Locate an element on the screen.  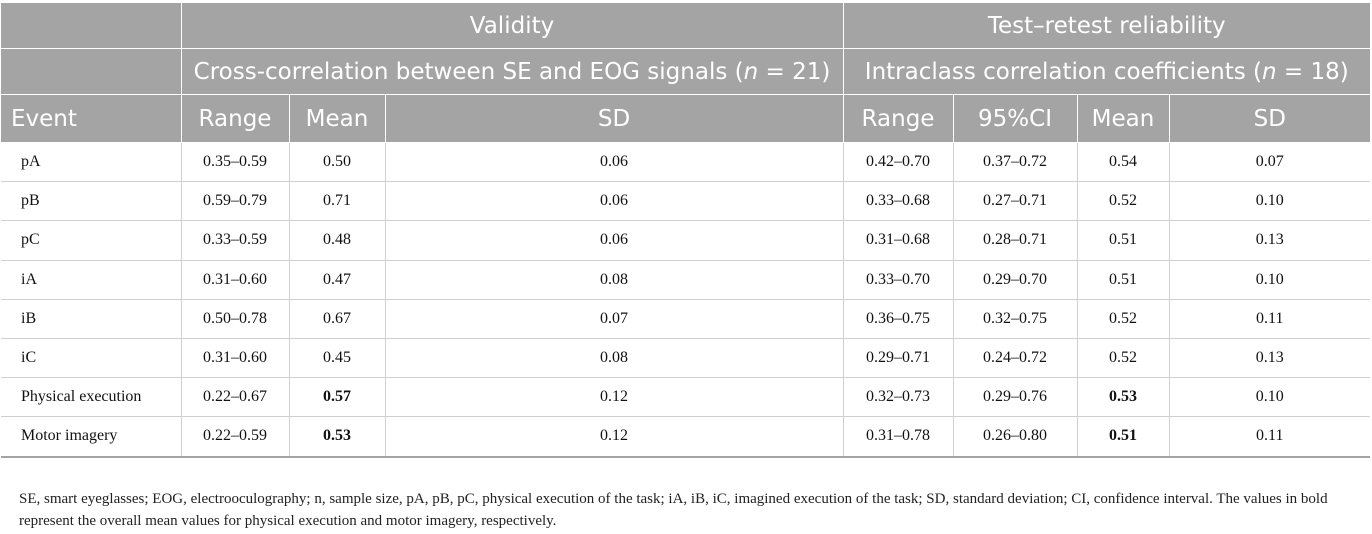
cell-v-mean: 0.57 is located at coordinates (336, 397).